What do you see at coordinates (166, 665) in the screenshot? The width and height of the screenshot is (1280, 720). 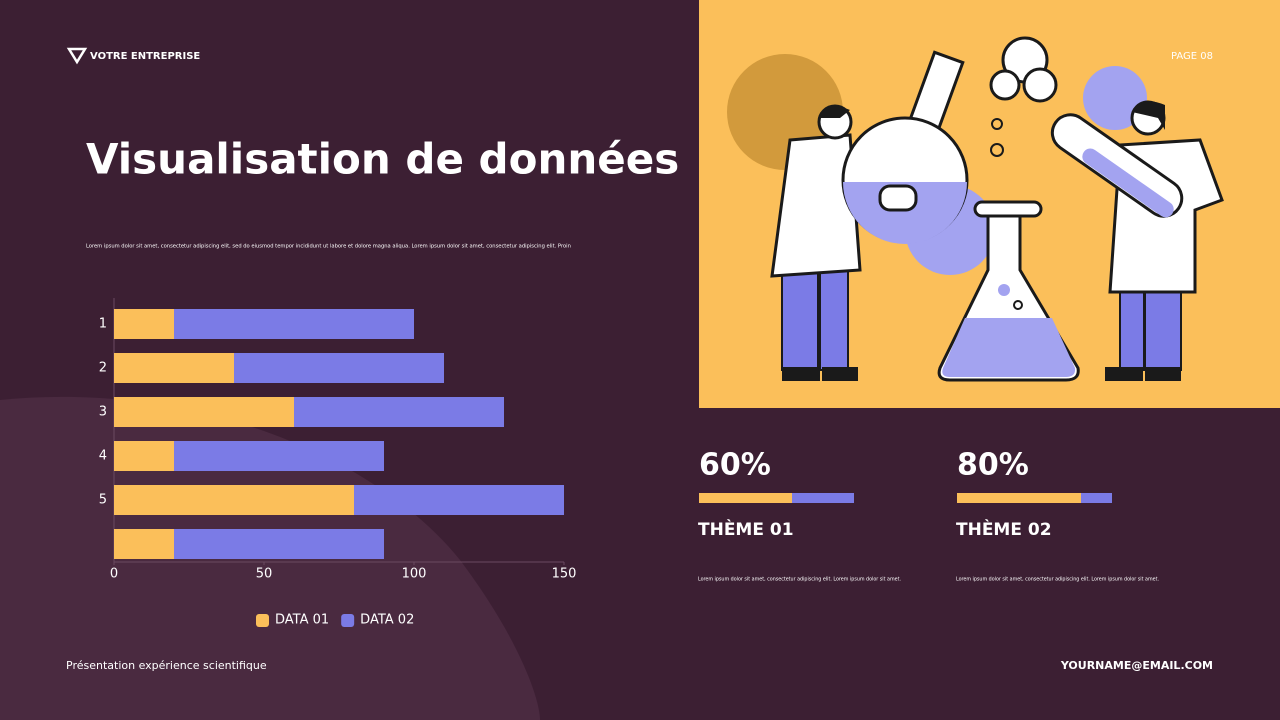 I see `footer-left: Présentation expérience scientifique` at bounding box center [166, 665].